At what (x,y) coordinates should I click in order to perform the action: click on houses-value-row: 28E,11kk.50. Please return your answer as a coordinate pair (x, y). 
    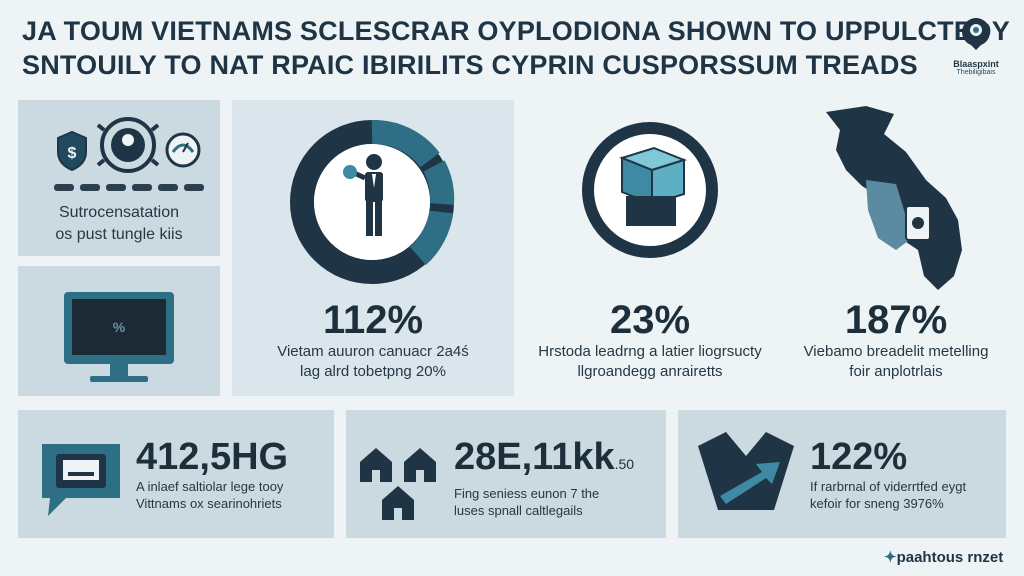
    Looking at the image, I should click on (544, 460).